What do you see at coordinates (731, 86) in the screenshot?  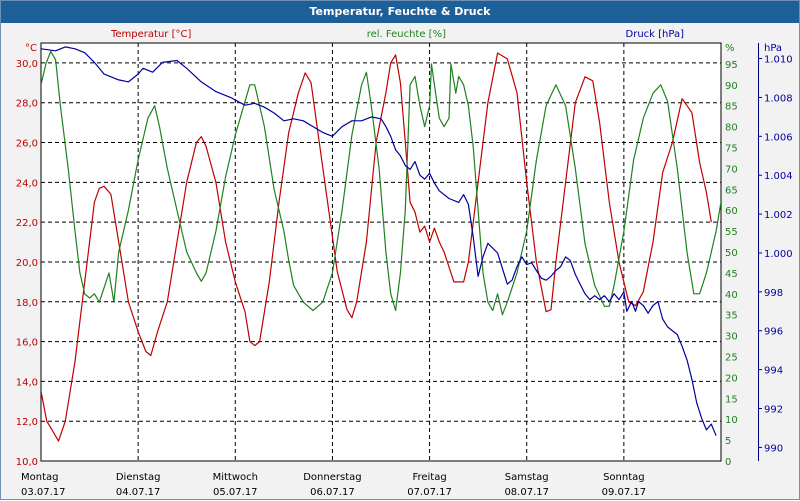 I see `humidity-tick-label: 90` at bounding box center [731, 86].